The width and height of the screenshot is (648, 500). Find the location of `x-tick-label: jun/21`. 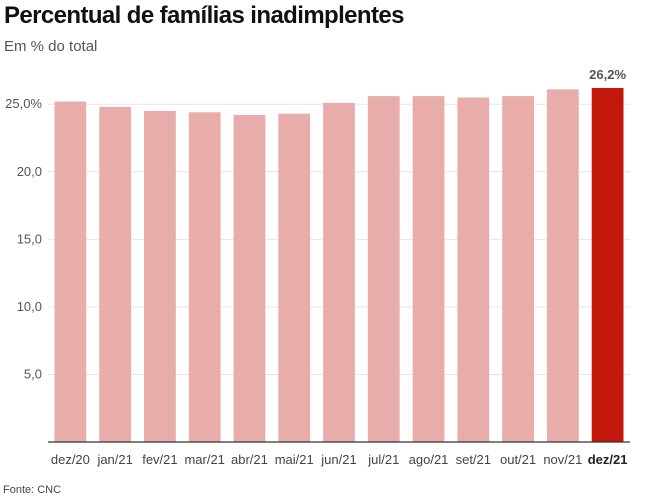

x-tick-label: jun/21 is located at coordinates (338, 459).